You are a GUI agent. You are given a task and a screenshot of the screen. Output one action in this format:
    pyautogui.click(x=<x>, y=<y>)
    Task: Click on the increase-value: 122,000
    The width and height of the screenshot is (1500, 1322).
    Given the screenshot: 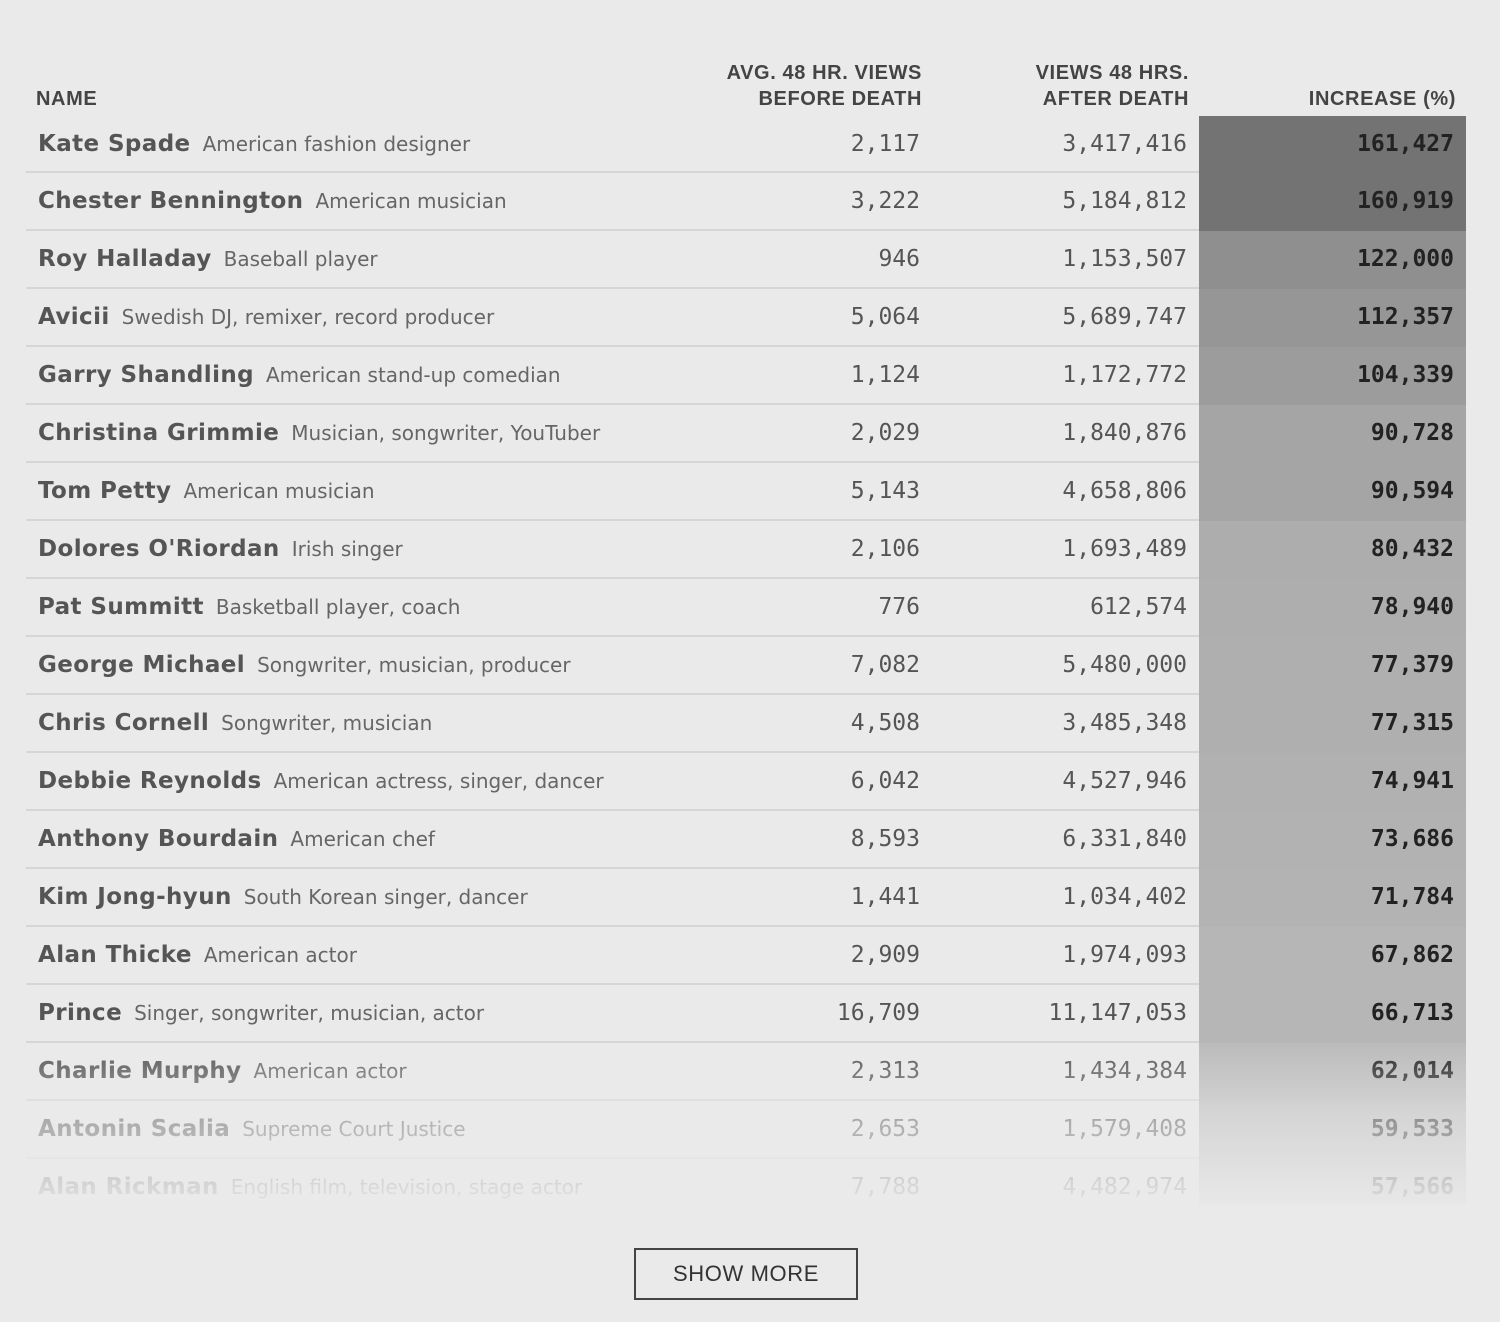 What is the action you would take?
    pyautogui.click(x=1405, y=259)
    